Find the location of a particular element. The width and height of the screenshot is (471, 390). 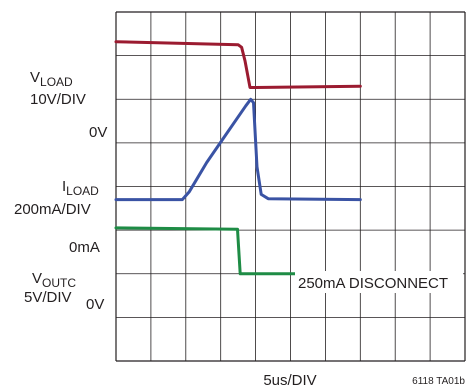

iload-zero-label: 0mA is located at coordinates (84, 247).